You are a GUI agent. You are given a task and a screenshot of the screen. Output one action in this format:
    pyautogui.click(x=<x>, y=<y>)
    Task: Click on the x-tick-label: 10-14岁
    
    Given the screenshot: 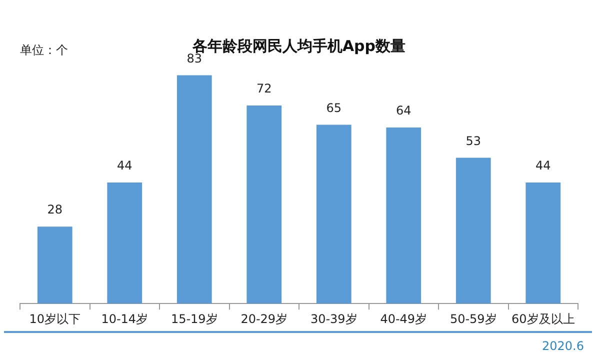 What is the action you would take?
    pyautogui.click(x=124, y=319)
    